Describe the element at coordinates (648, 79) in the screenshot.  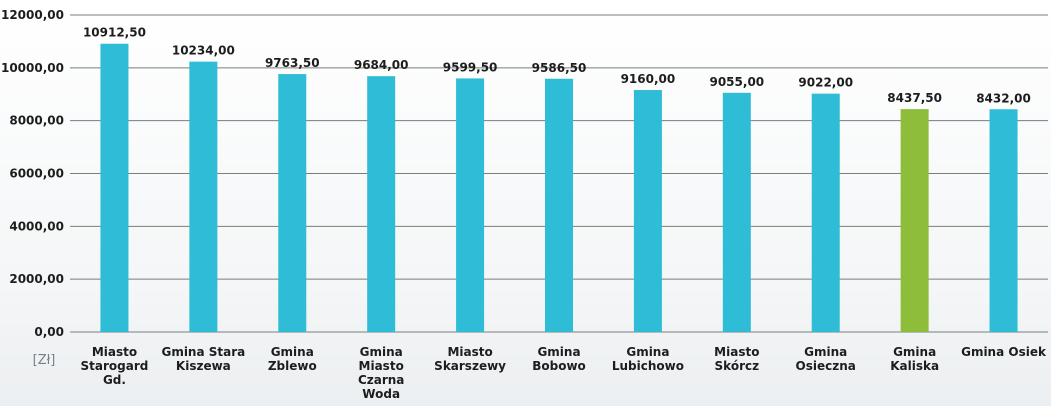
I see `data-label: 9160,00` at that location.